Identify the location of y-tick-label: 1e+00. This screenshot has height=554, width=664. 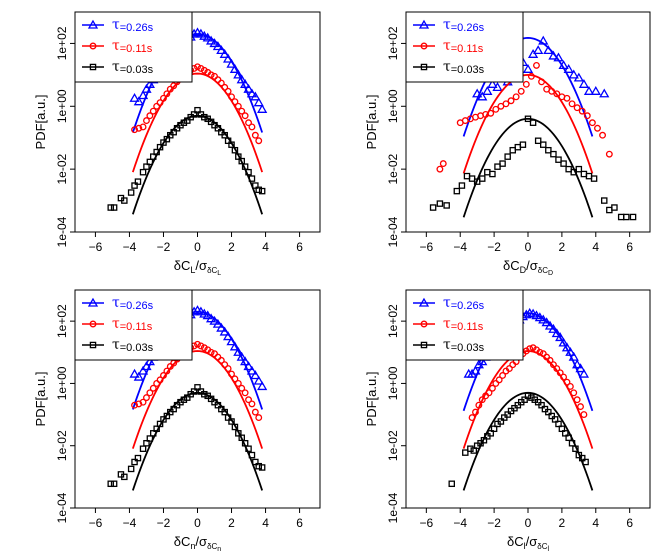
(62, 383).